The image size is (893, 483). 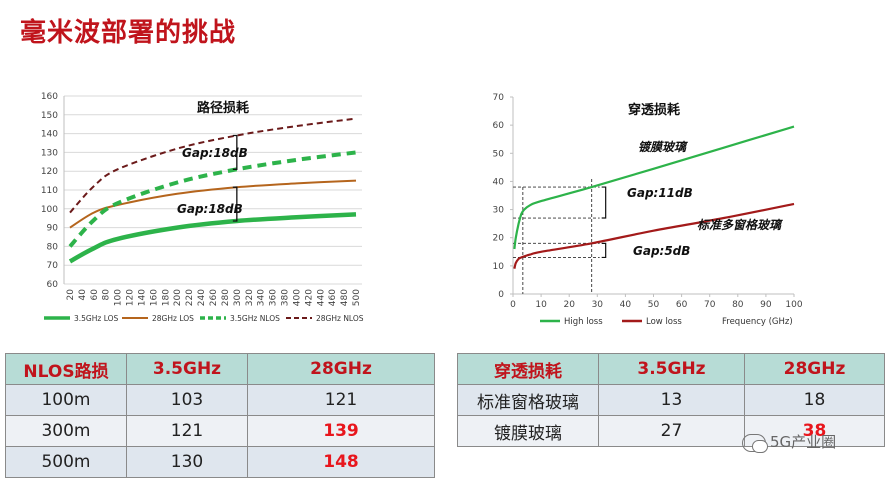 I want to click on x-tick-label: 50, so click(x=654, y=305).